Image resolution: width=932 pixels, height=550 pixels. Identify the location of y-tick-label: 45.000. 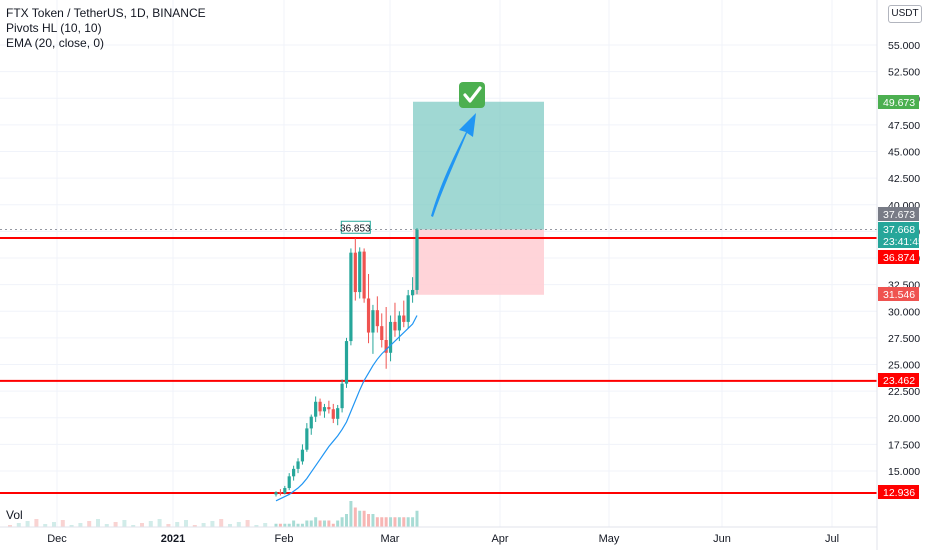
(904, 153).